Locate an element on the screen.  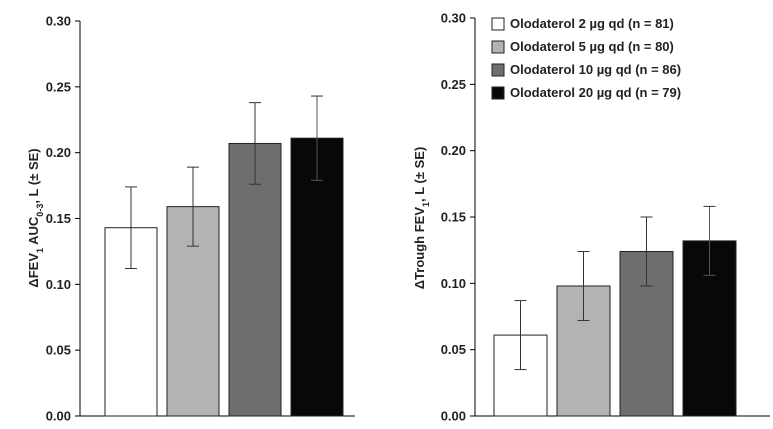
right-y-axis-title-part: 1 is located at coordinates (426, 204).